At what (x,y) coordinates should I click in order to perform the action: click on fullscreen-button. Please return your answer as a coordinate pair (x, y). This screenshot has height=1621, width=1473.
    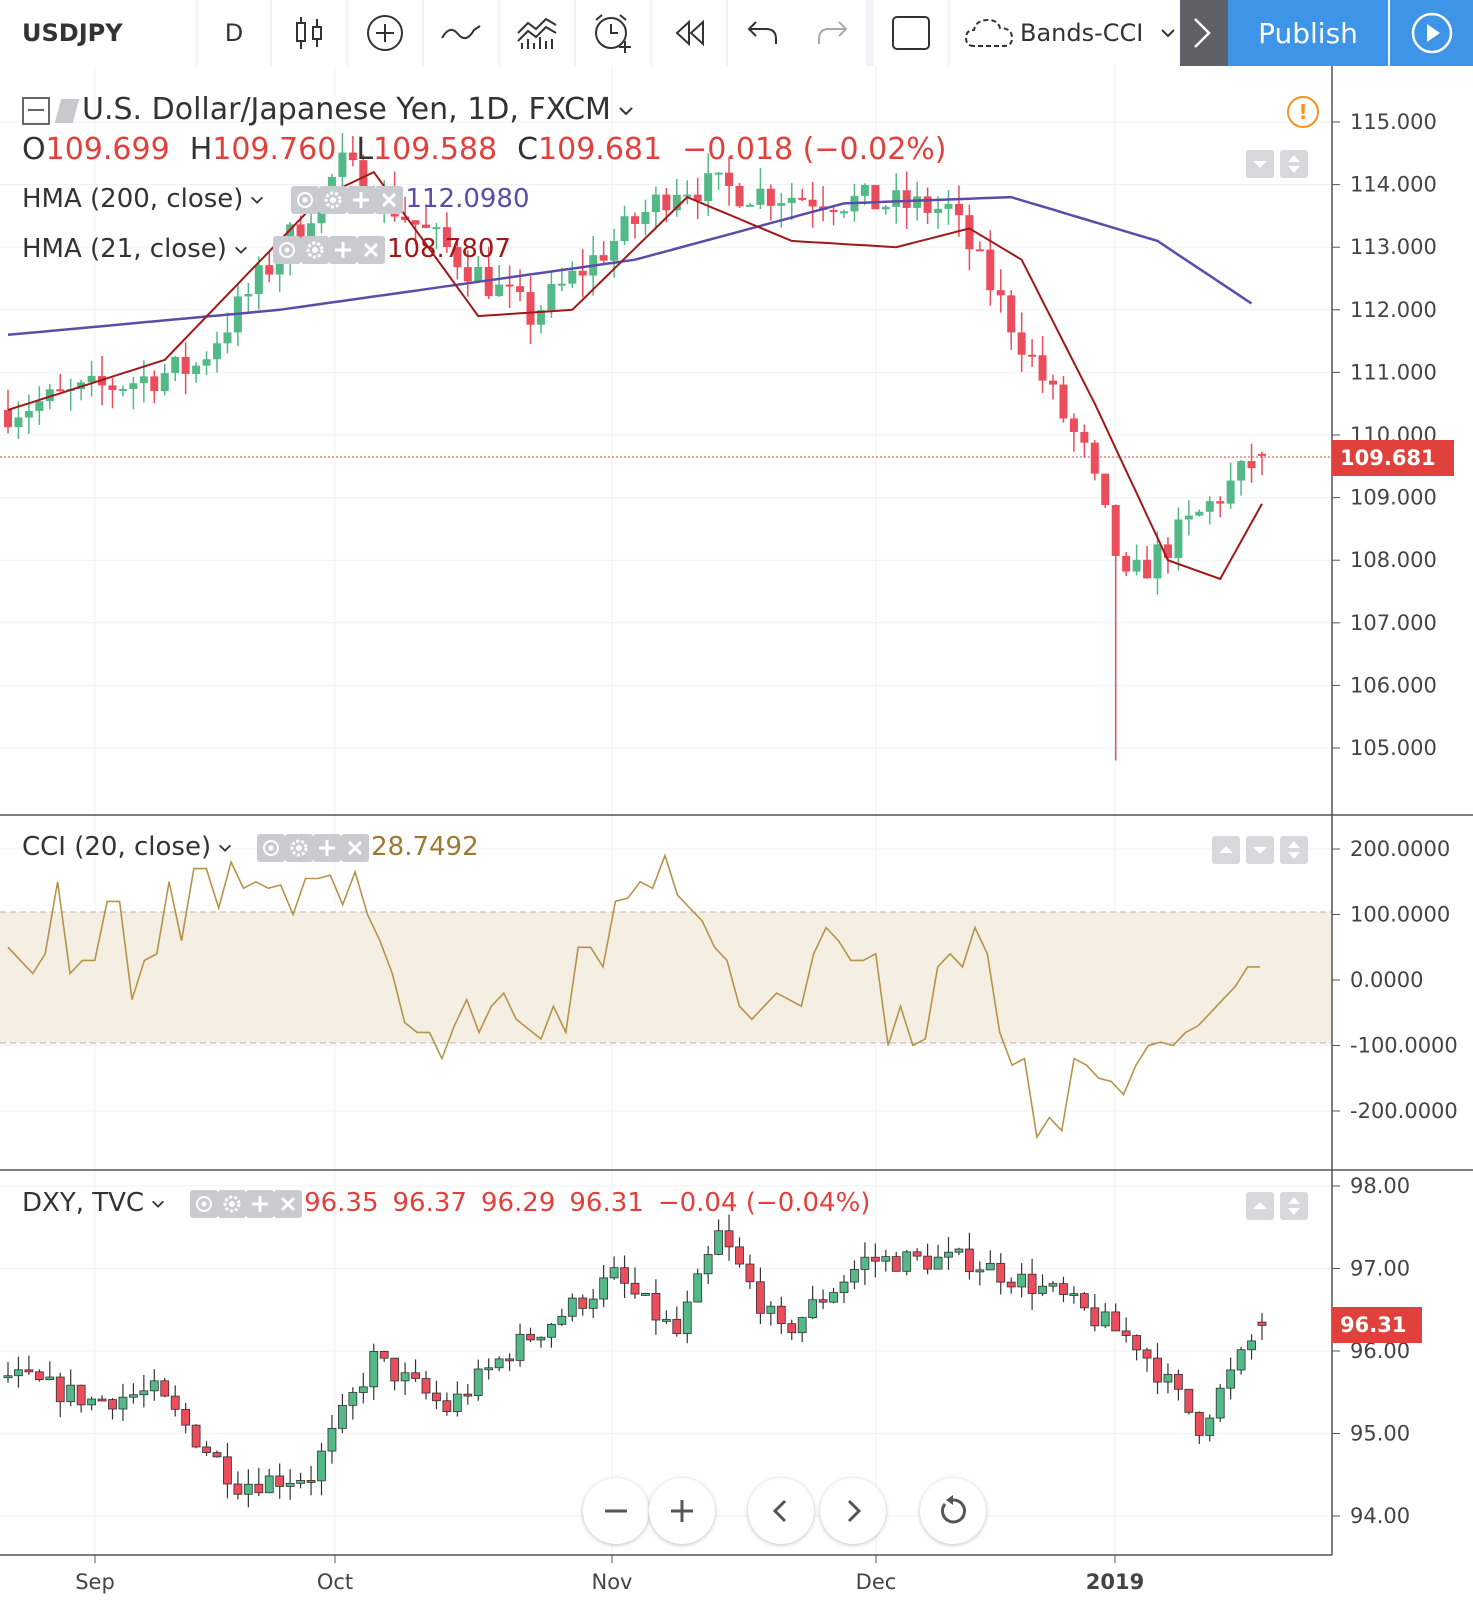
    Looking at the image, I should click on (911, 33).